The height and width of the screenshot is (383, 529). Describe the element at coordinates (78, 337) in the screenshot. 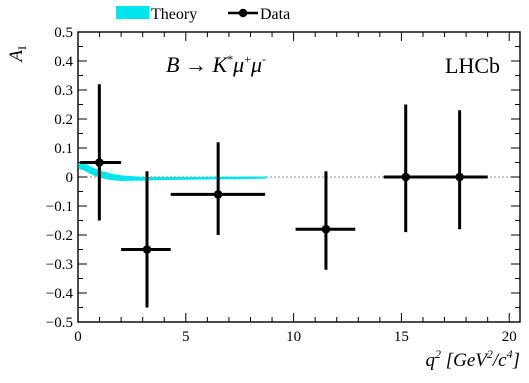

I see `x-tick-label: 0` at that location.